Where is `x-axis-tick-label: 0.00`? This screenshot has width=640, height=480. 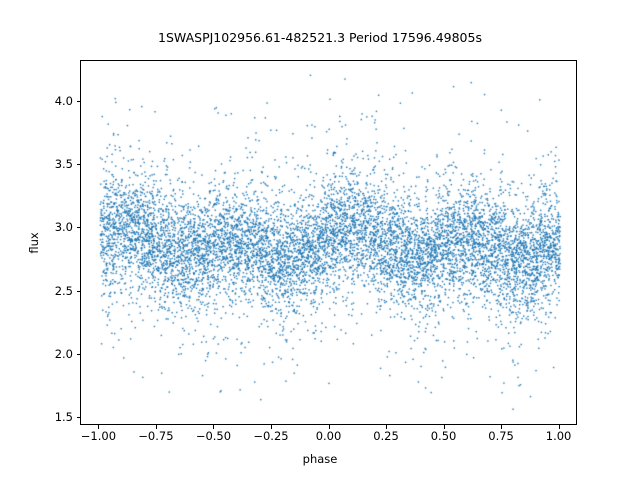 x-axis-tick-label: 0.00 is located at coordinates (328, 436).